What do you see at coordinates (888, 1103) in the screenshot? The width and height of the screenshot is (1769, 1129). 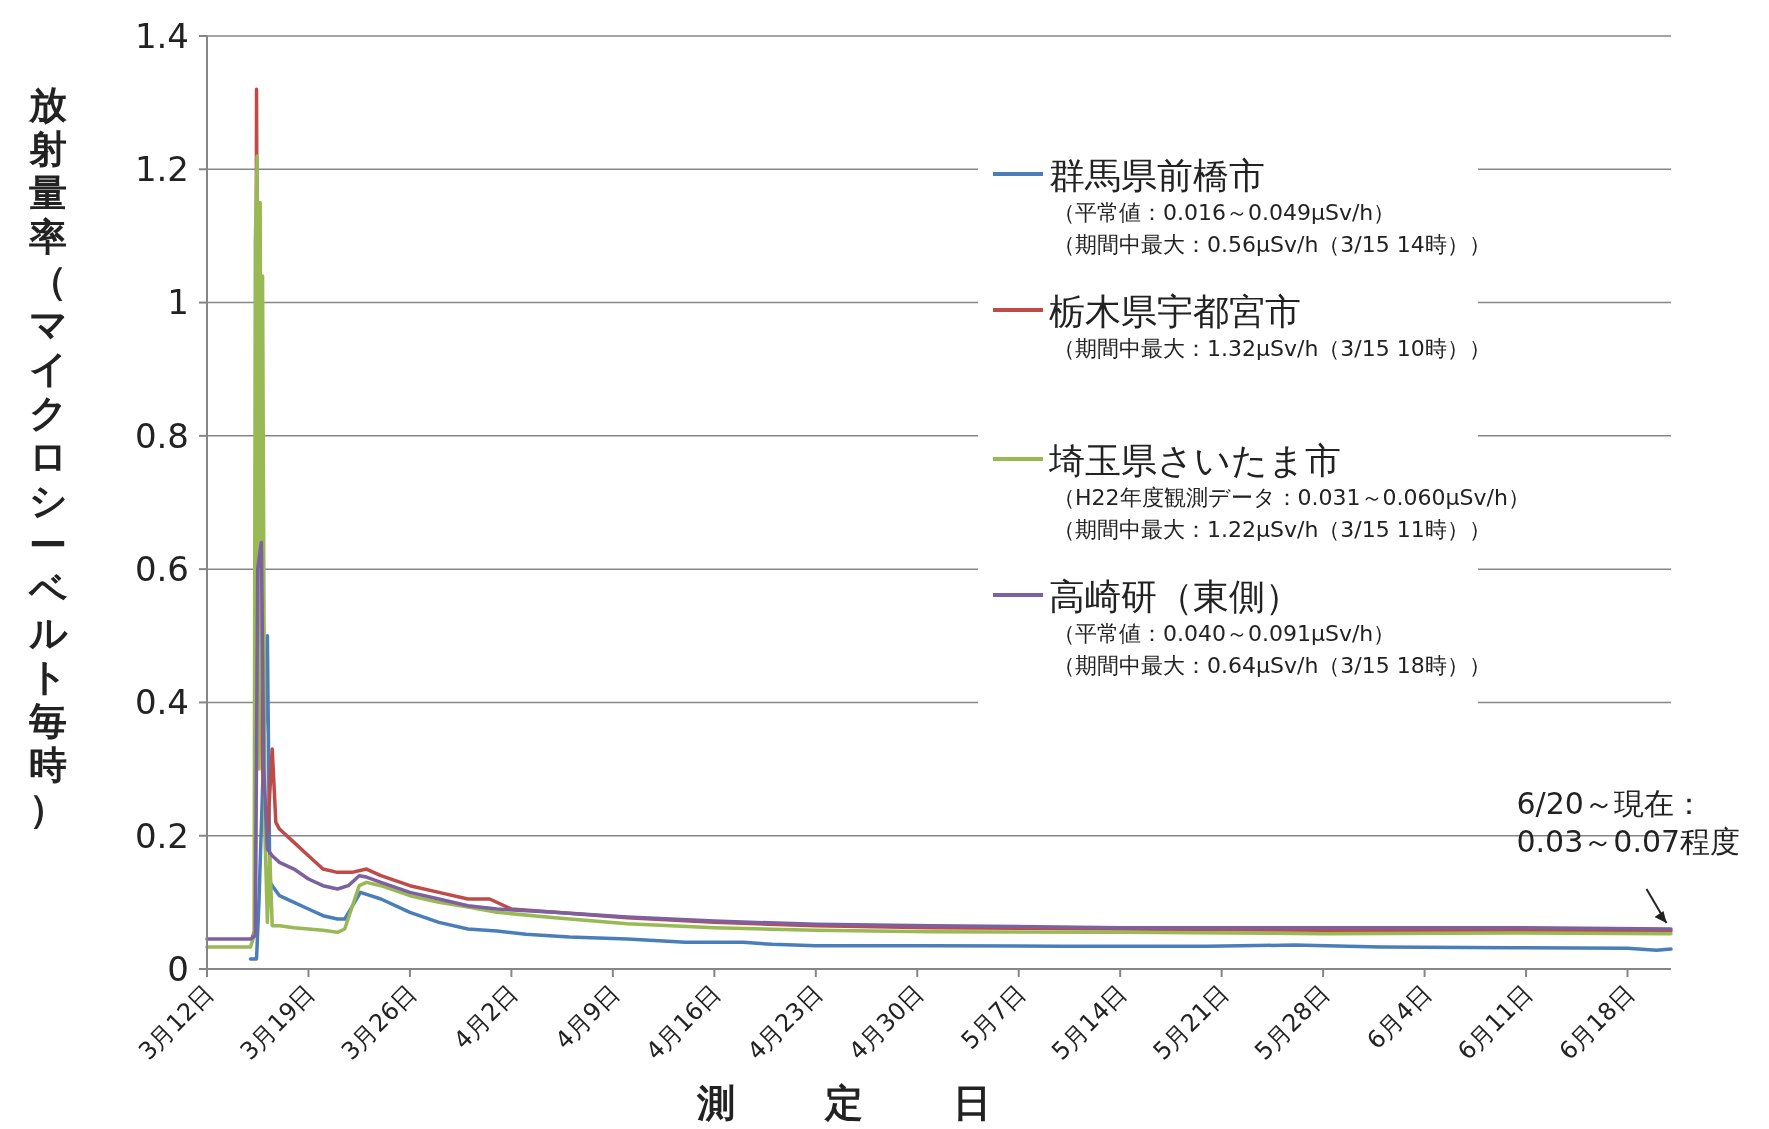 I see `x-axis-title: 測定日` at bounding box center [888, 1103].